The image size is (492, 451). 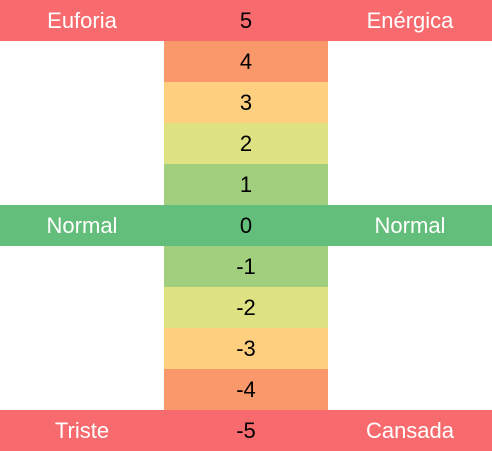 I want to click on scale-right-label: Normal, so click(x=410, y=225).